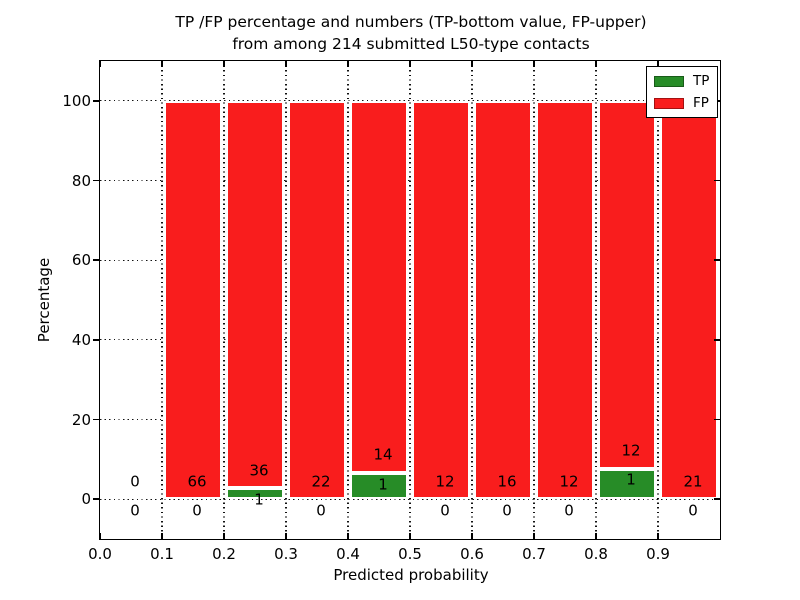  I want to click on y-tick-label-80: 80, so click(81, 180).